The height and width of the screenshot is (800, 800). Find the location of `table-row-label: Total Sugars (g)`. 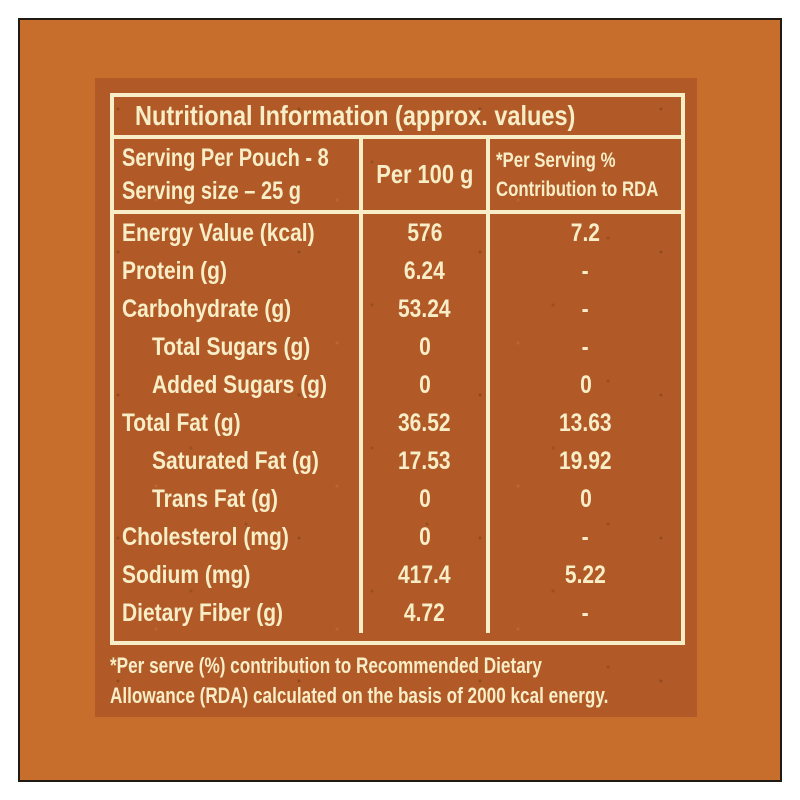

table-row-label: Total Sugars (g) is located at coordinates (238, 347).